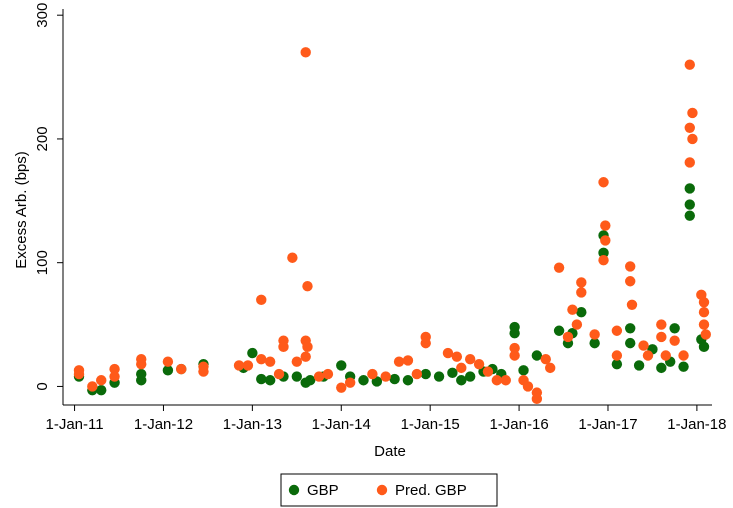 This screenshot has width=733, height=508. Describe the element at coordinates (518, 424) in the screenshot. I see `x-tick-label: 1-Jan-16` at that location.